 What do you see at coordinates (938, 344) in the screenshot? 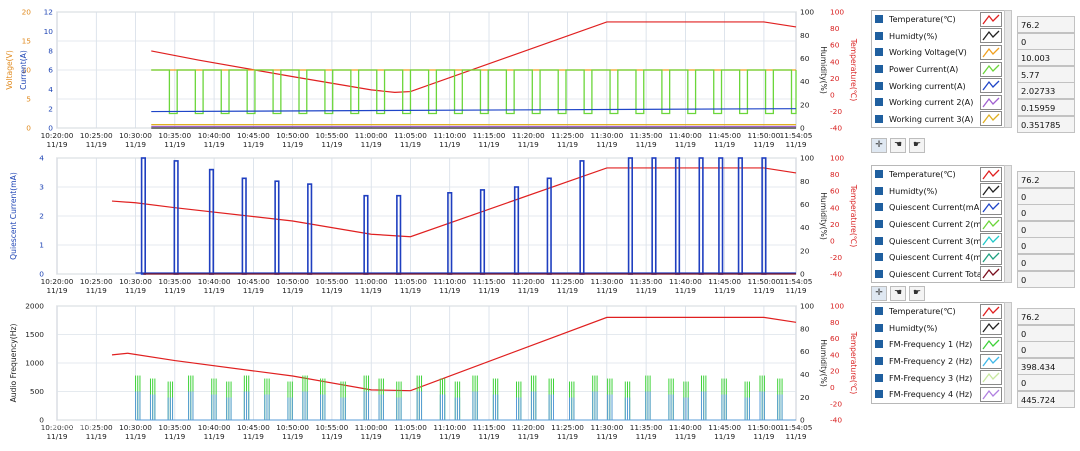
I see `legend-item: FM-Frequency 1 (Hz)` at bounding box center [938, 344].